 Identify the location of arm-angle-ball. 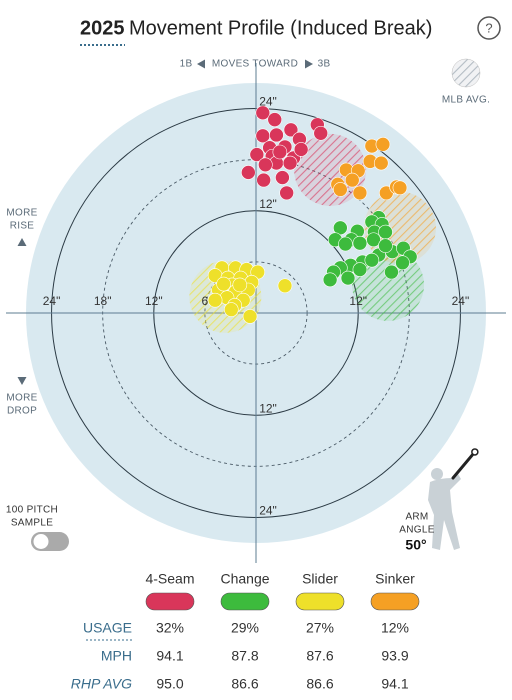
(475, 452).